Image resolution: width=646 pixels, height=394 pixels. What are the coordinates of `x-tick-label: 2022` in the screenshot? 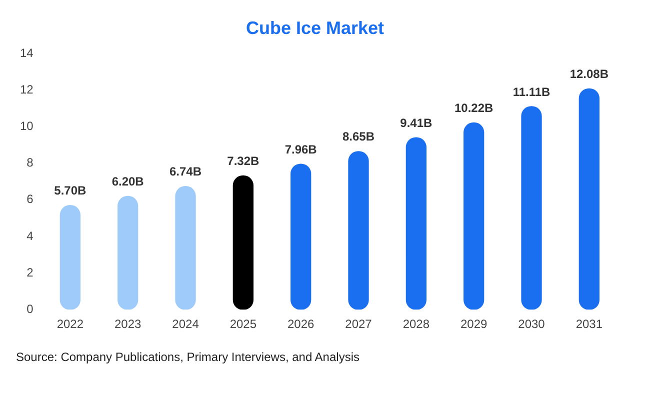 It's located at (70, 324).